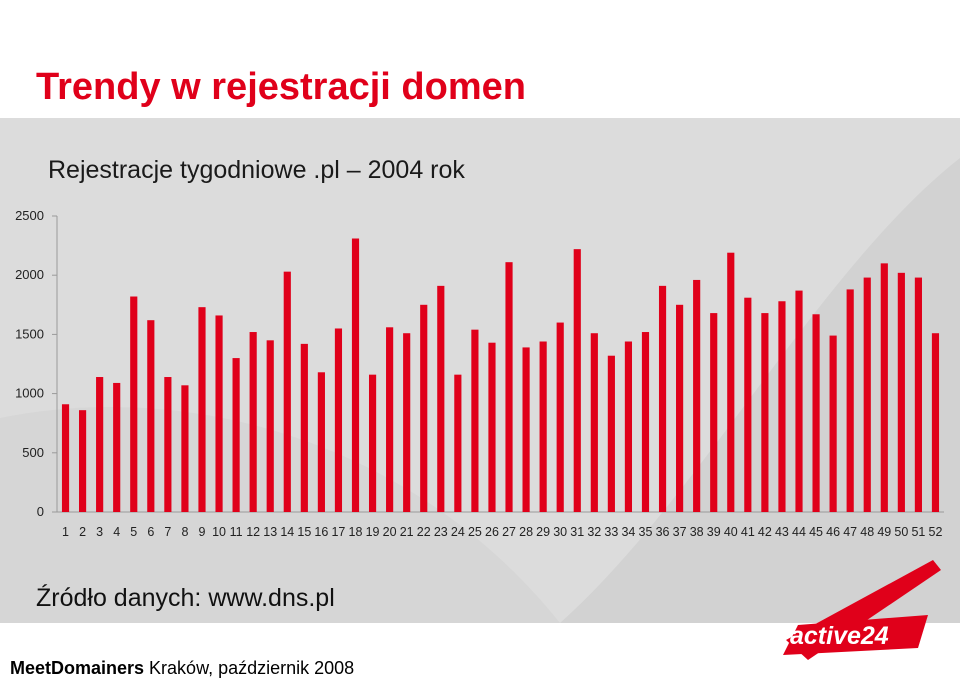  What do you see at coordinates (936, 532) in the screenshot?
I see `x-tick-label: 52` at bounding box center [936, 532].